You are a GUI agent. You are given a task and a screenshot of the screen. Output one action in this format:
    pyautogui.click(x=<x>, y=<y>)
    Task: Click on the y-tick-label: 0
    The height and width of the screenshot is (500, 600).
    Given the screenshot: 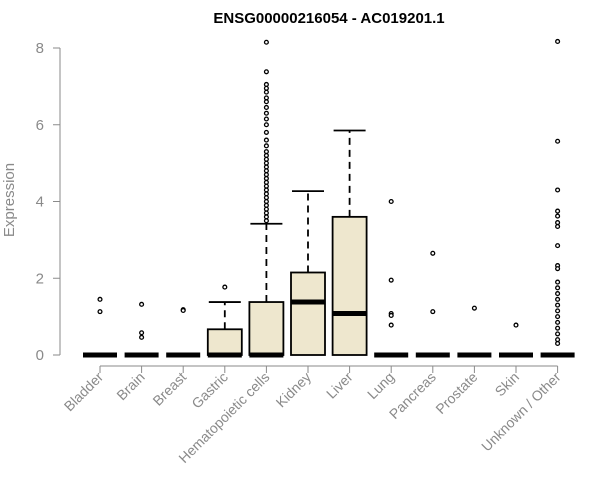 What is the action you would take?
    pyautogui.click(x=40, y=355)
    